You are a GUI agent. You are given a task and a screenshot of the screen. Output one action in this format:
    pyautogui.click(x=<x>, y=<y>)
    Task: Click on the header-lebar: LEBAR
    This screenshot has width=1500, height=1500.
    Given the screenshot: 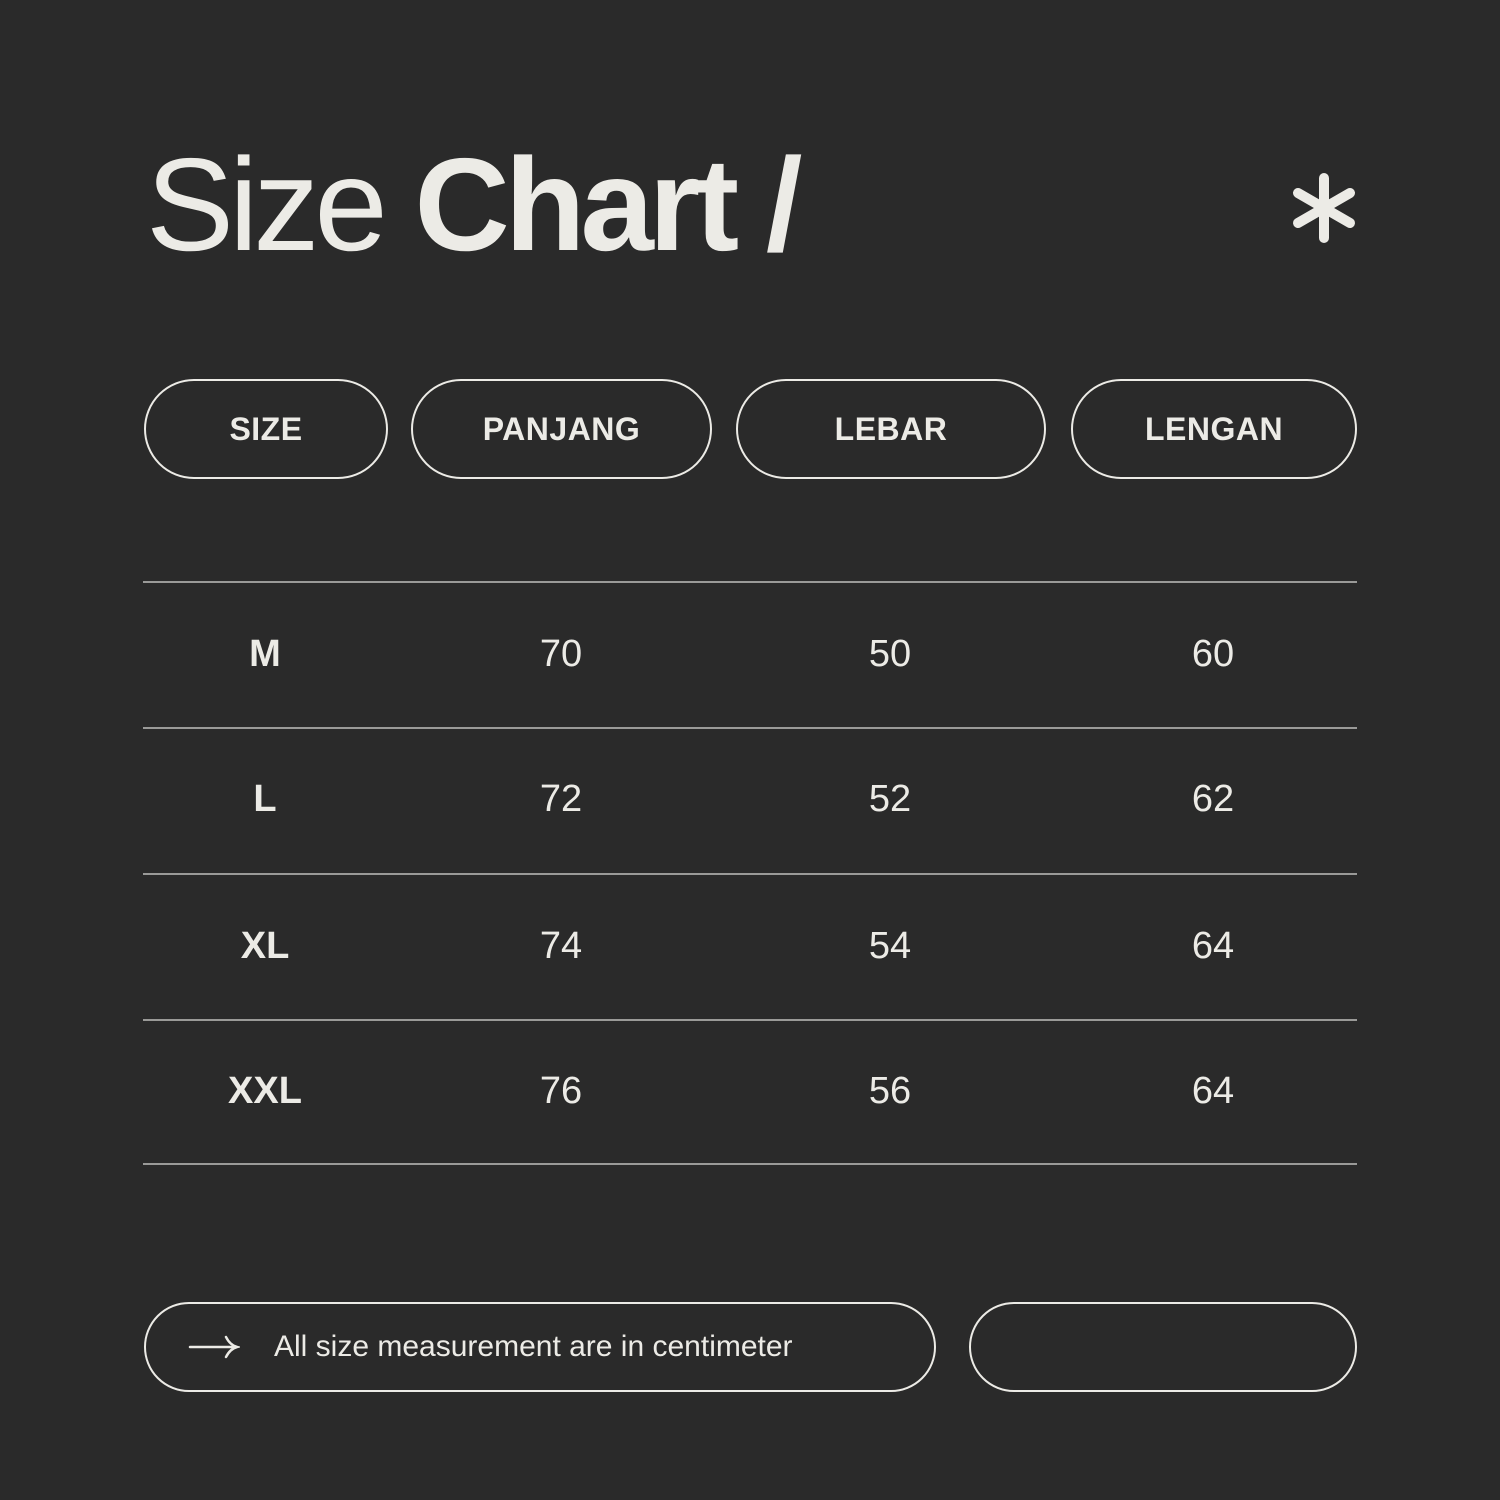 What is the action you would take?
    pyautogui.click(x=891, y=429)
    